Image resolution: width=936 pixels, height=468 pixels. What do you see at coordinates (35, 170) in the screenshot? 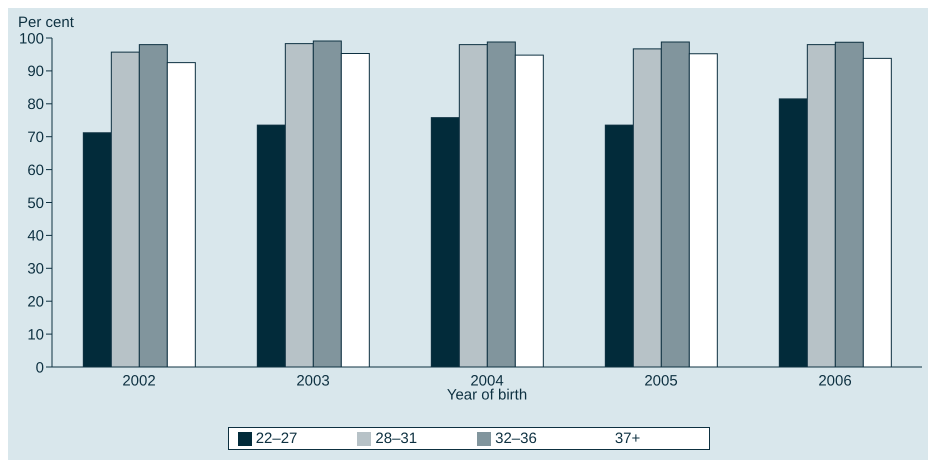
I see `y-tick-label: 60` at bounding box center [35, 170].